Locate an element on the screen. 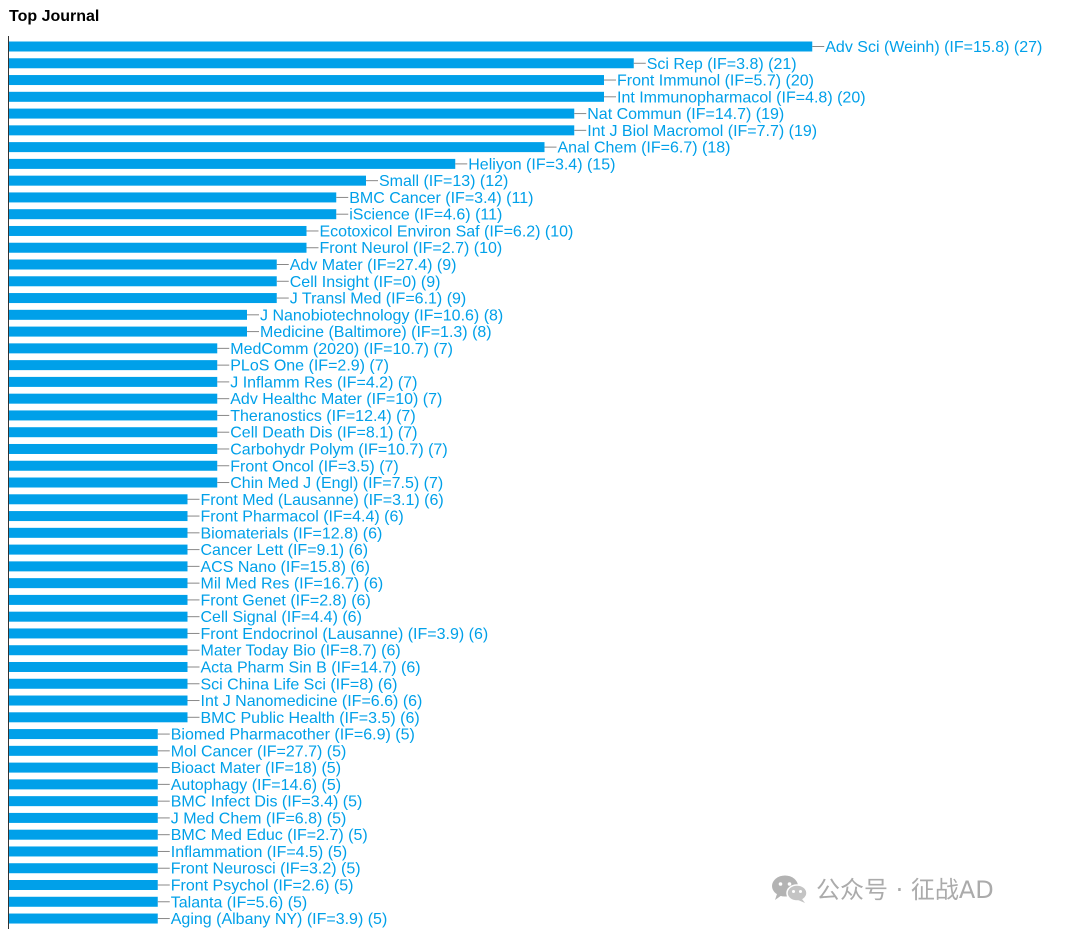 The image size is (1080, 929). bar-label-20: J Inflamm Res (IF=4.2) (7) is located at coordinates (323, 382).